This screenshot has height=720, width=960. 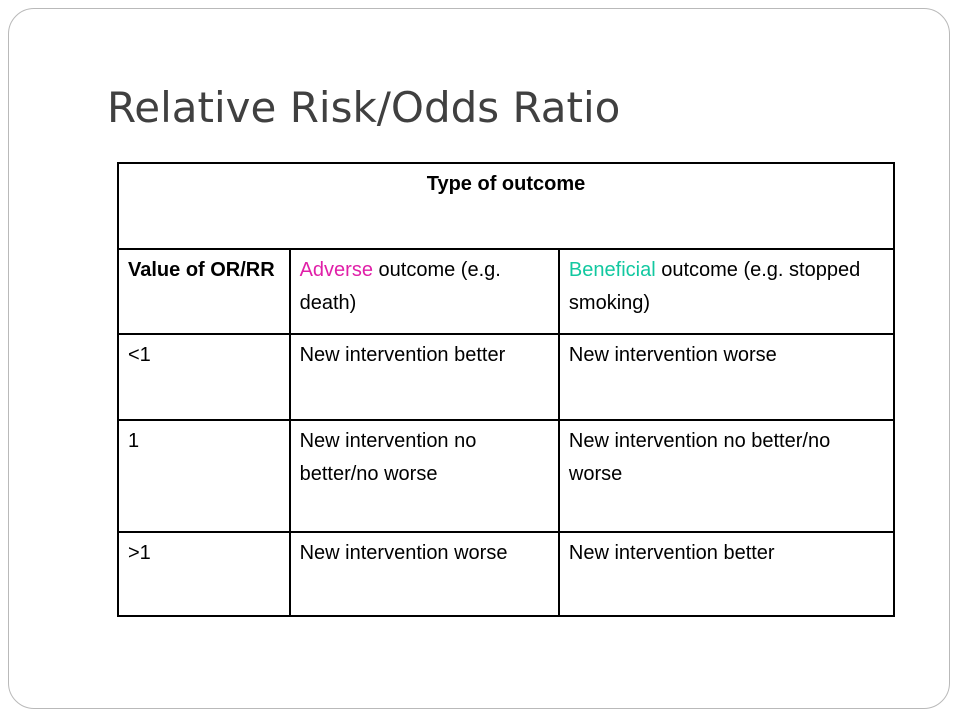 I want to click on beneficial-heading-rest: outcome (e.g. stopped smoking), so click(x=714, y=286).